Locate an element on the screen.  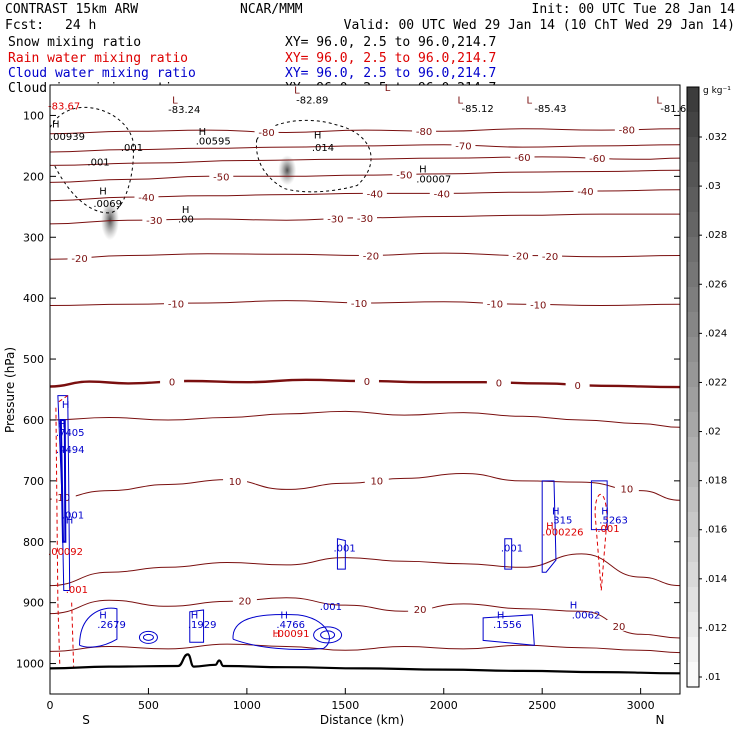
cloud-water-value-label: .4494 is located at coordinates (70, 450).